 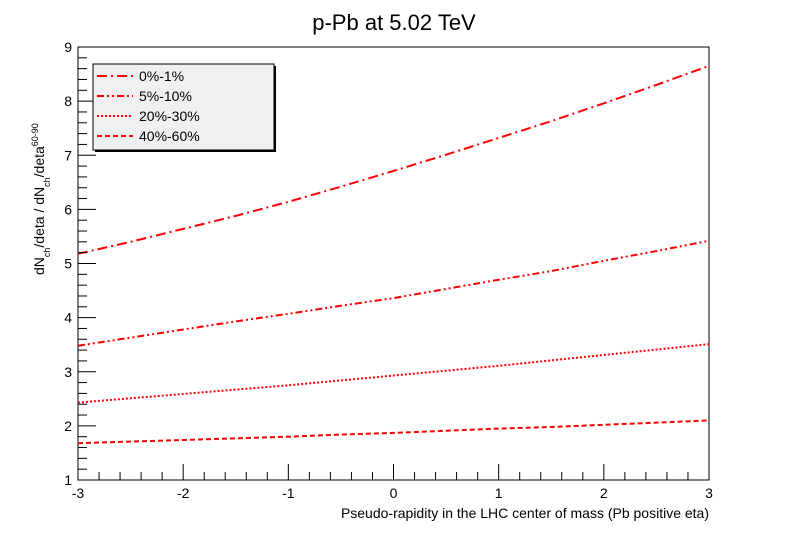 What do you see at coordinates (68, 480) in the screenshot?
I see `y-tick-label: 1` at bounding box center [68, 480].